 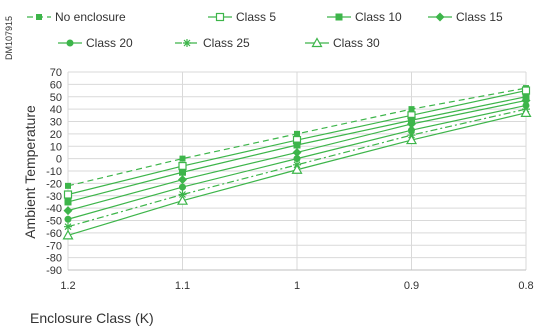 What do you see at coordinates (90, 17) in the screenshot?
I see `legend-label: No enclosure` at bounding box center [90, 17].